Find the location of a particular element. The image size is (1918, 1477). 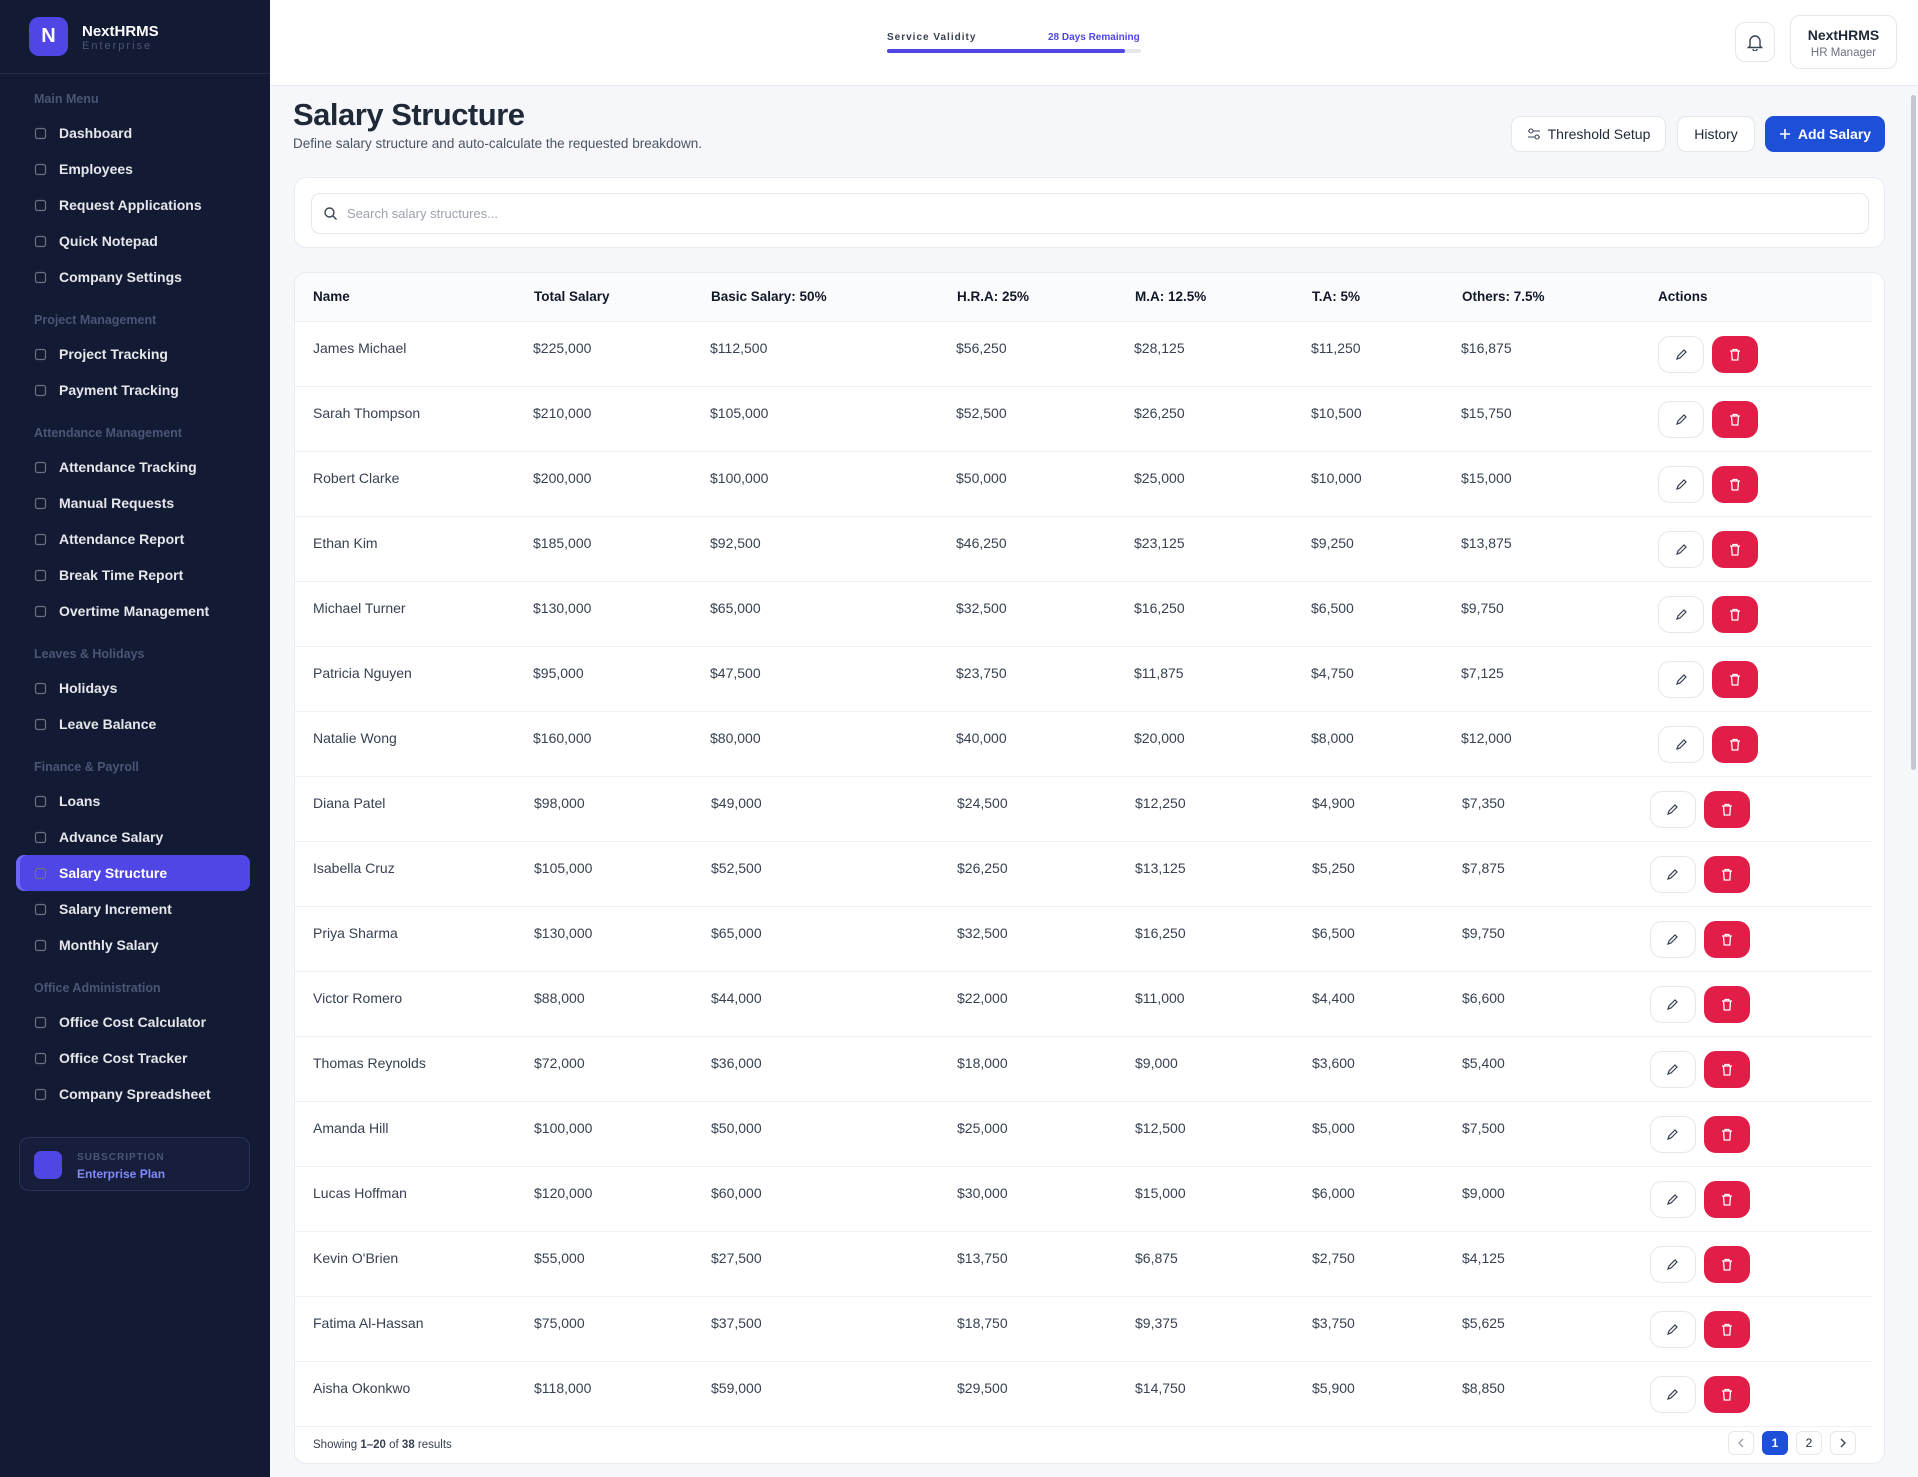

cell: $60,000 is located at coordinates (833, 1199).